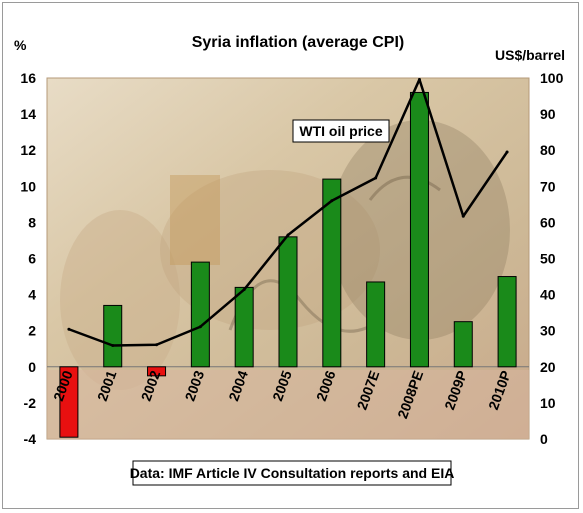 This screenshot has height=513, width=583. Describe the element at coordinates (548, 186) in the screenshot. I see `right-tick-label: 70` at that location.